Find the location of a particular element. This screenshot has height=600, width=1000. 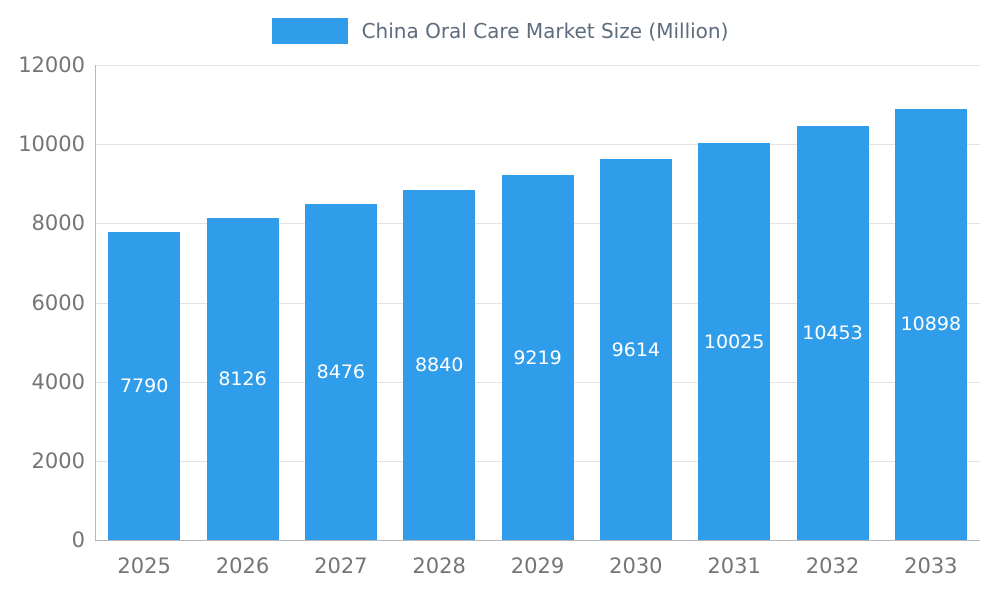

x-axis-tick-label: 2030 is located at coordinates (636, 566).